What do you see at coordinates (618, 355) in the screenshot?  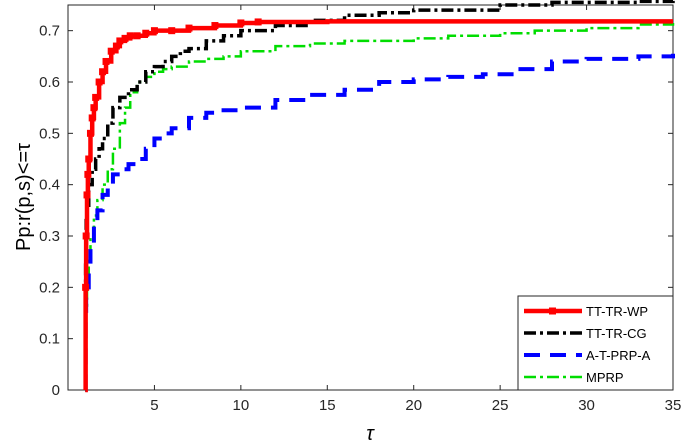 I see `legend-label: A-T-PRP-A` at bounding box center [618, 355].